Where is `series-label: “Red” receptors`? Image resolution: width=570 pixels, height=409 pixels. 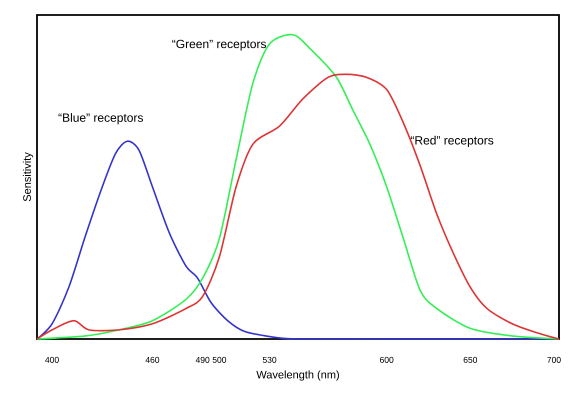 series-label: “Red” receptors is located at coordinates (452, 141).